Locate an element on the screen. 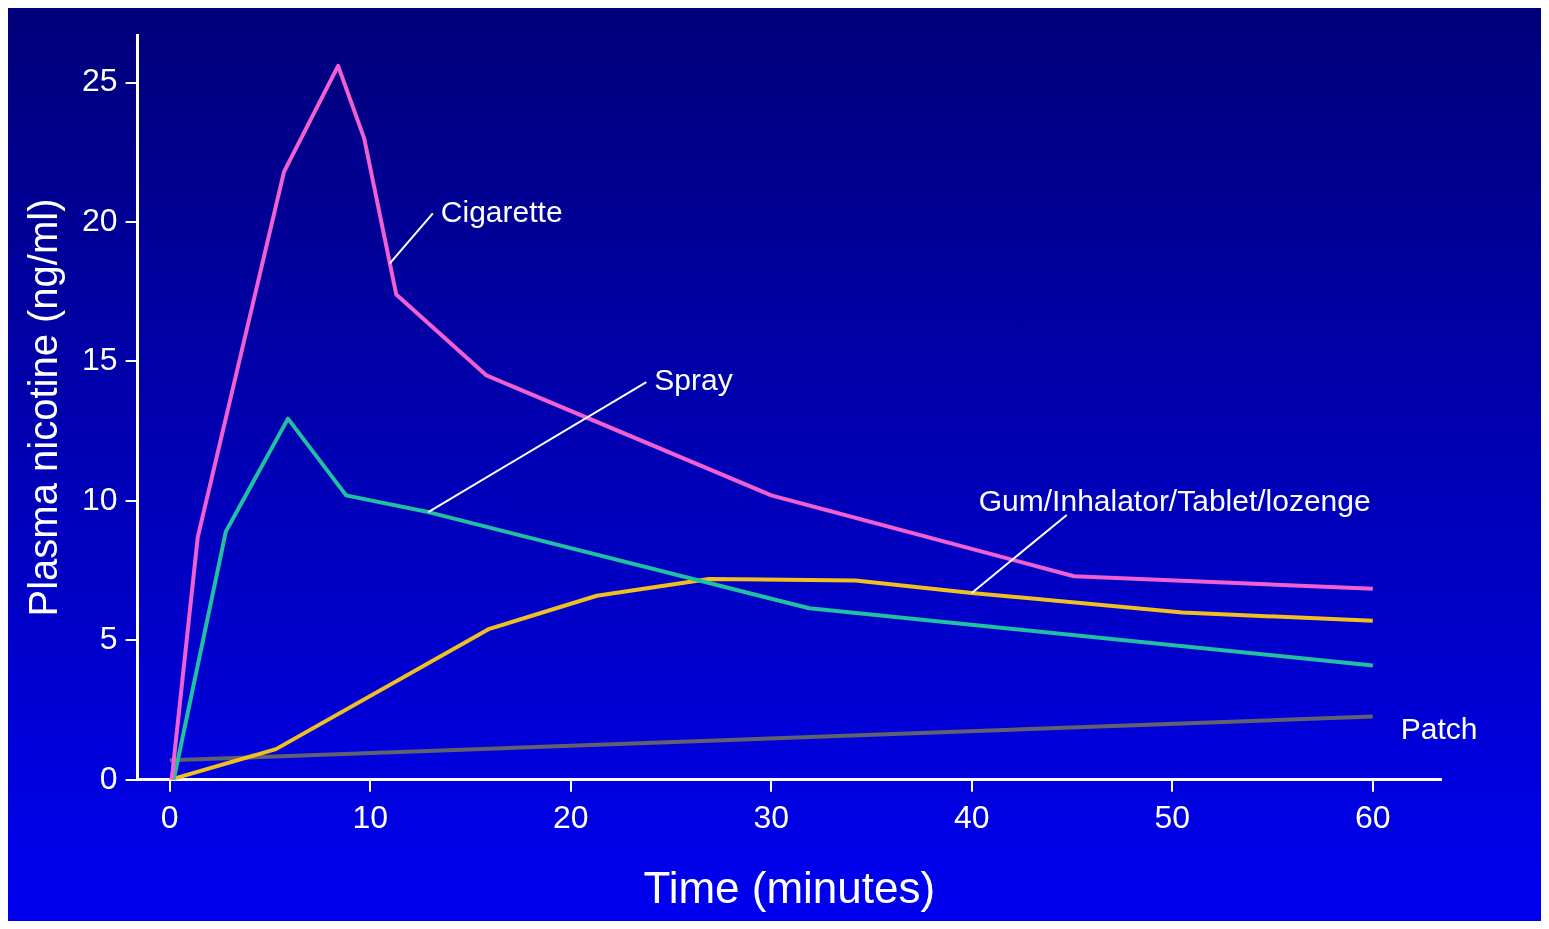 This screenshot has height=929, width=1549. y-tick-label: 0 is located at coordinates (108, 777).